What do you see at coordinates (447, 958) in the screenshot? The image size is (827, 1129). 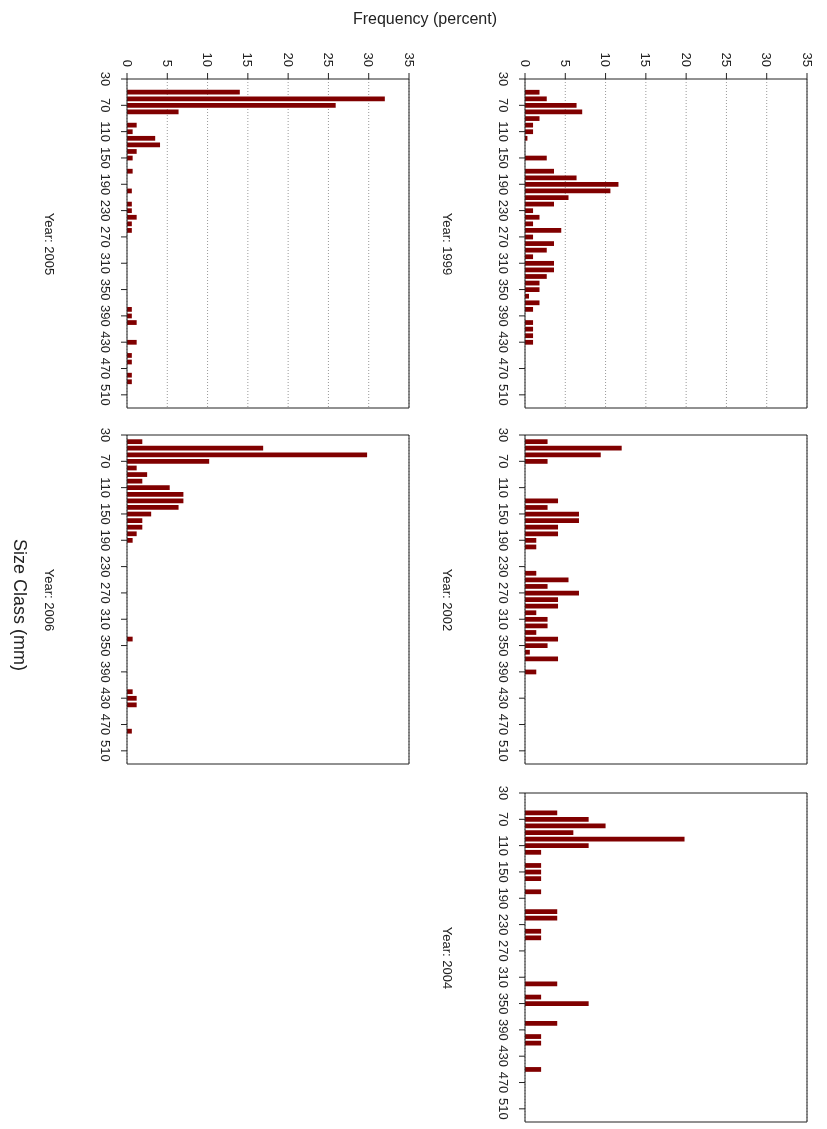 I see `y-axis-title: Year: 2004` at bounding box center [447, 958].